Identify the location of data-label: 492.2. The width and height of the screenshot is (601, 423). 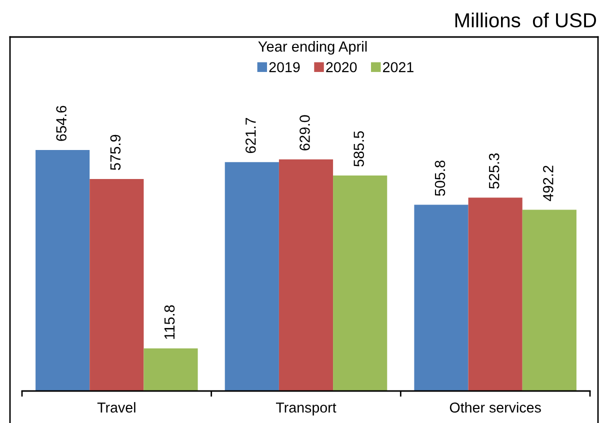
(548, 184).